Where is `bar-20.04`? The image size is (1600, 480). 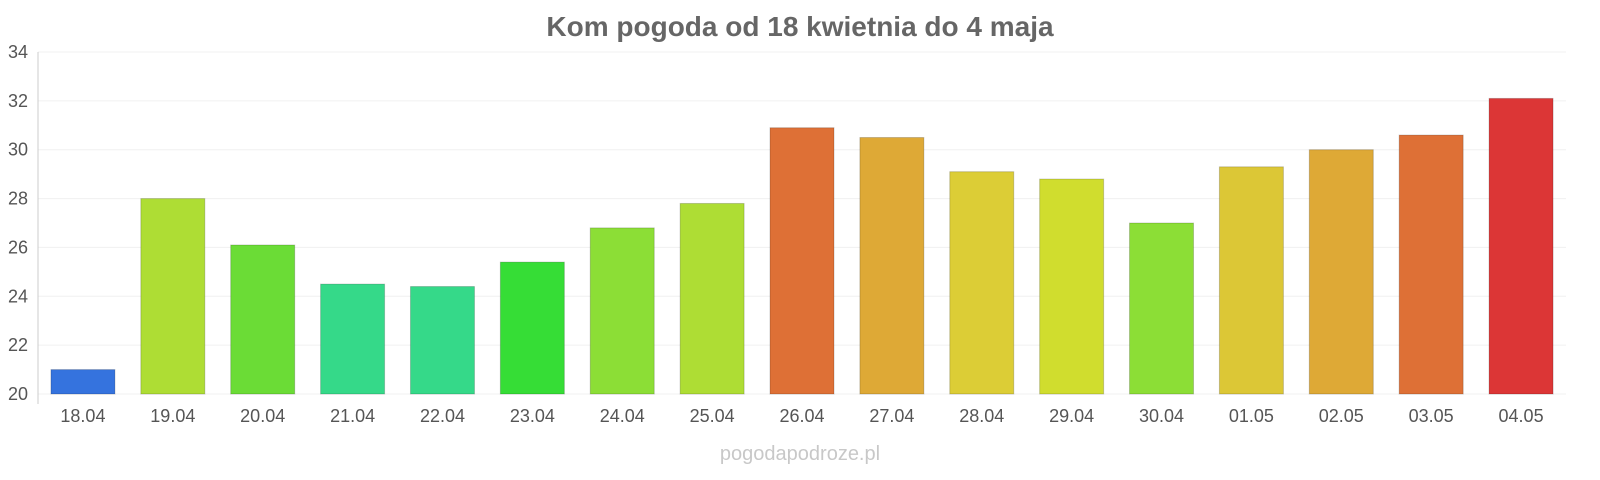
bar-20.04 is located at coordinates (263, 319).